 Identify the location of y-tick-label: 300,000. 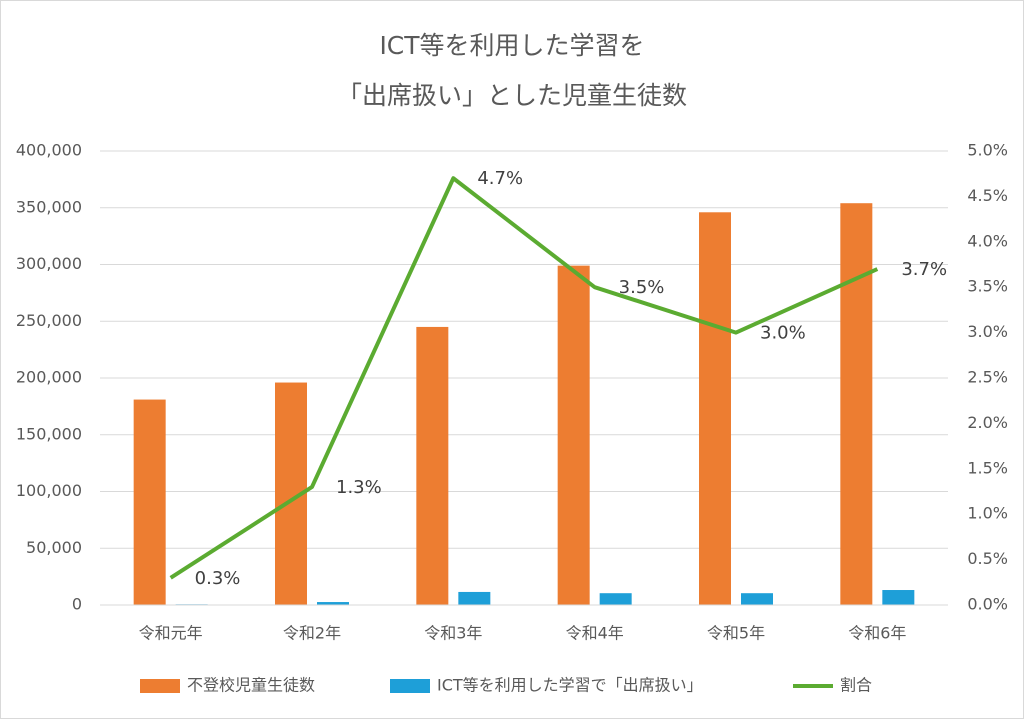
(49, 263).